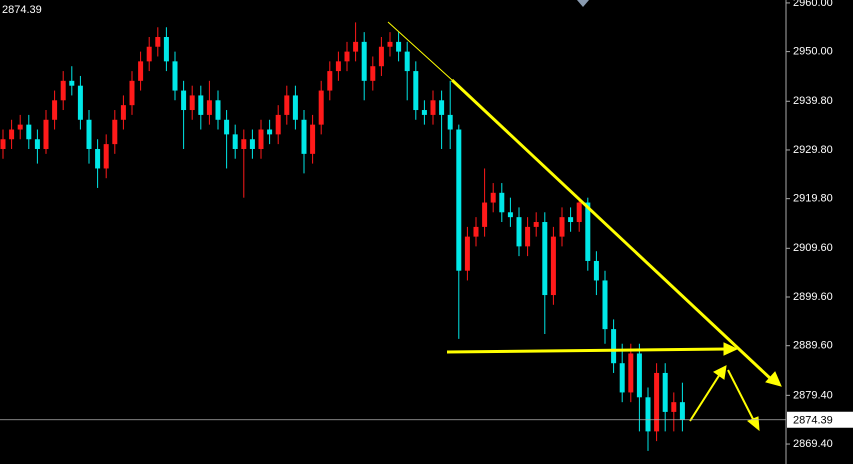 This screenshot has width=853, height=464. I want to click on zigzag-down, so click(741, 395).